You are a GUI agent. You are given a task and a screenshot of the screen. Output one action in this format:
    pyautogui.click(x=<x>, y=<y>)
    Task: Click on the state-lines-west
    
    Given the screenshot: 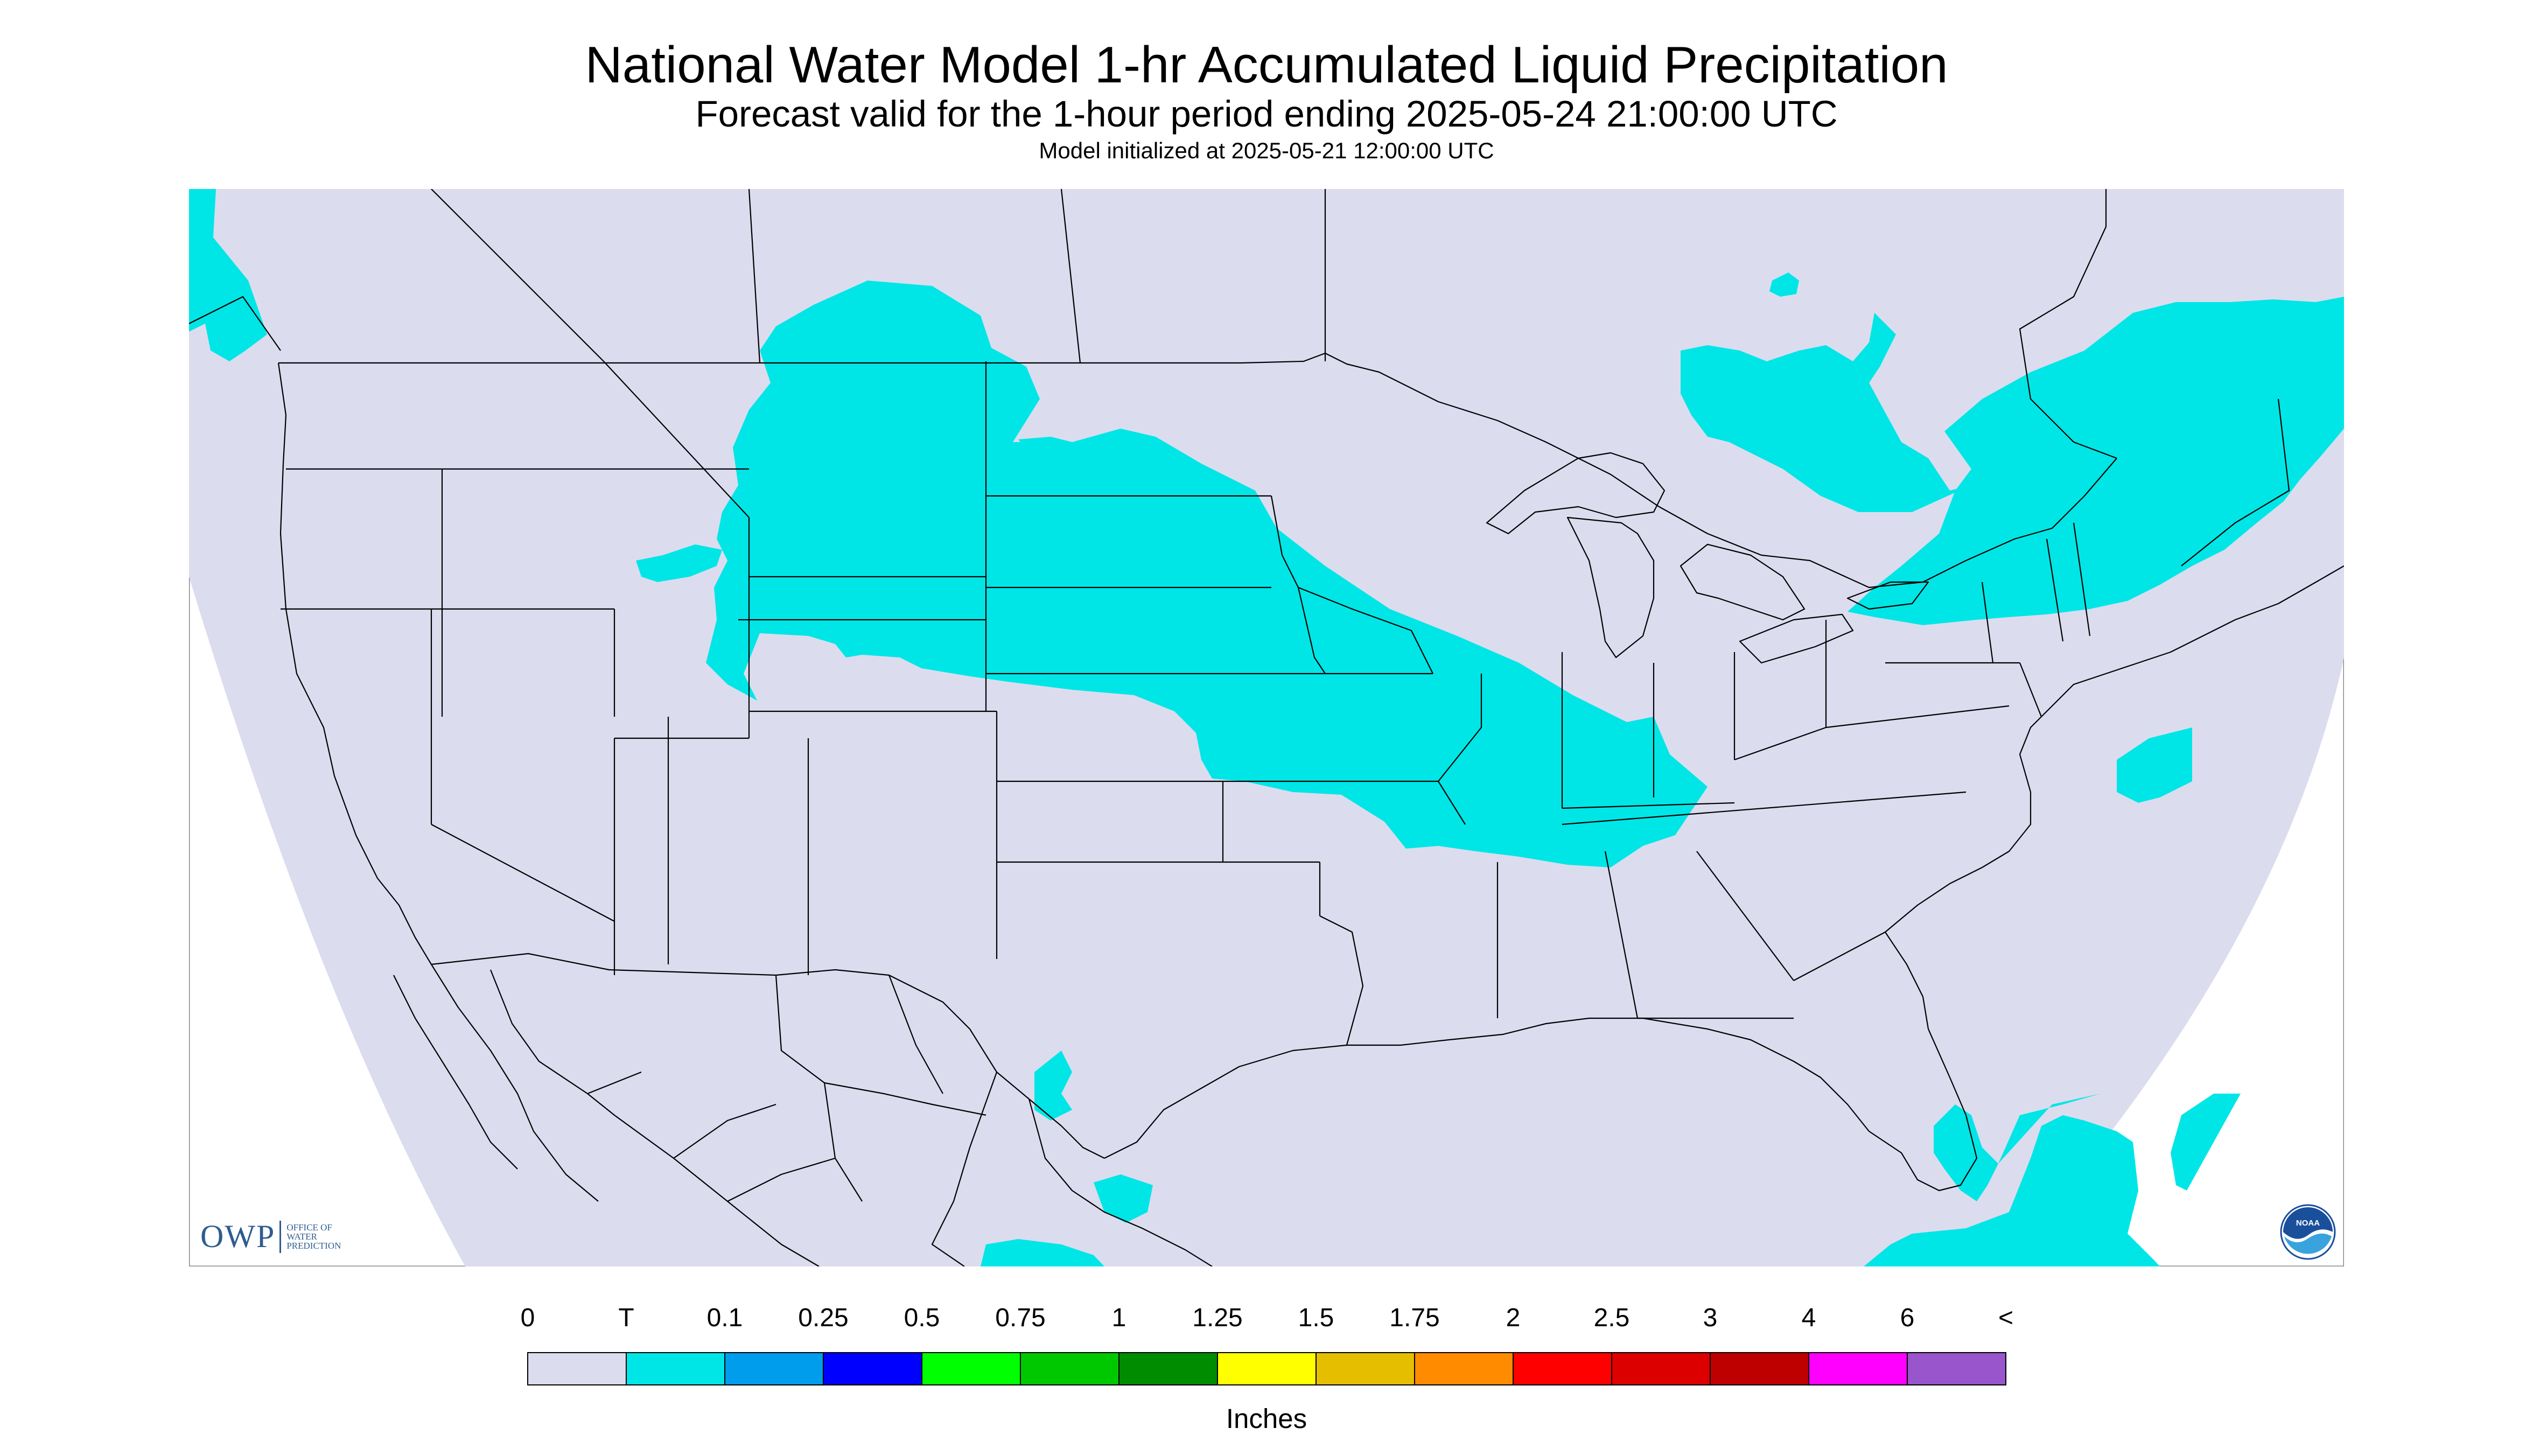 What is the action you would take?
    pyautogui.click(x=639, y=668)
    